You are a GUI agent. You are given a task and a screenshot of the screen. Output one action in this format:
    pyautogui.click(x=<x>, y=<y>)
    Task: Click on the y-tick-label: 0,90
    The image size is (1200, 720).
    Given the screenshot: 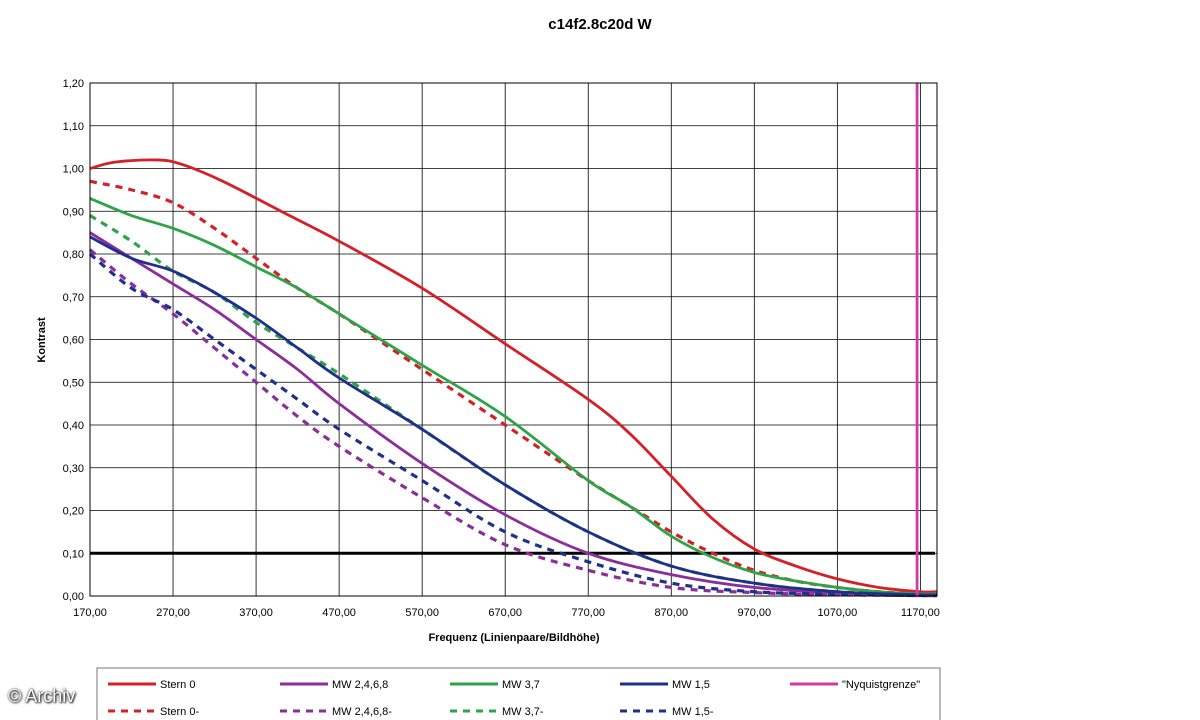 What is the action you would take?
    pyautogui.click(x=73, y=212)
    